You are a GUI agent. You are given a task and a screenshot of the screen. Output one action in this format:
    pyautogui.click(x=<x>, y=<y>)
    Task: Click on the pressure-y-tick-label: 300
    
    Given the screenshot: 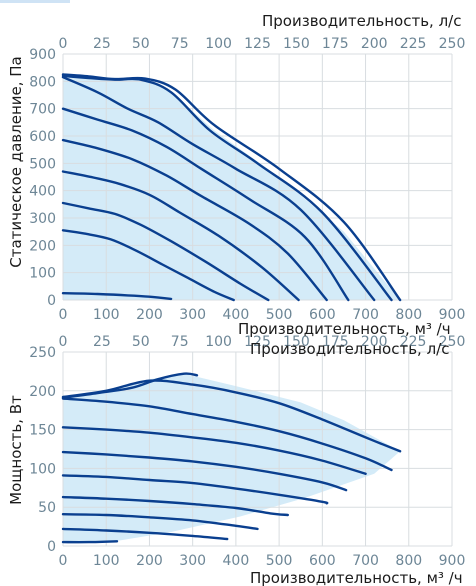 What is the action you would take?
    pyautogui.click(x=42, y=219)
    